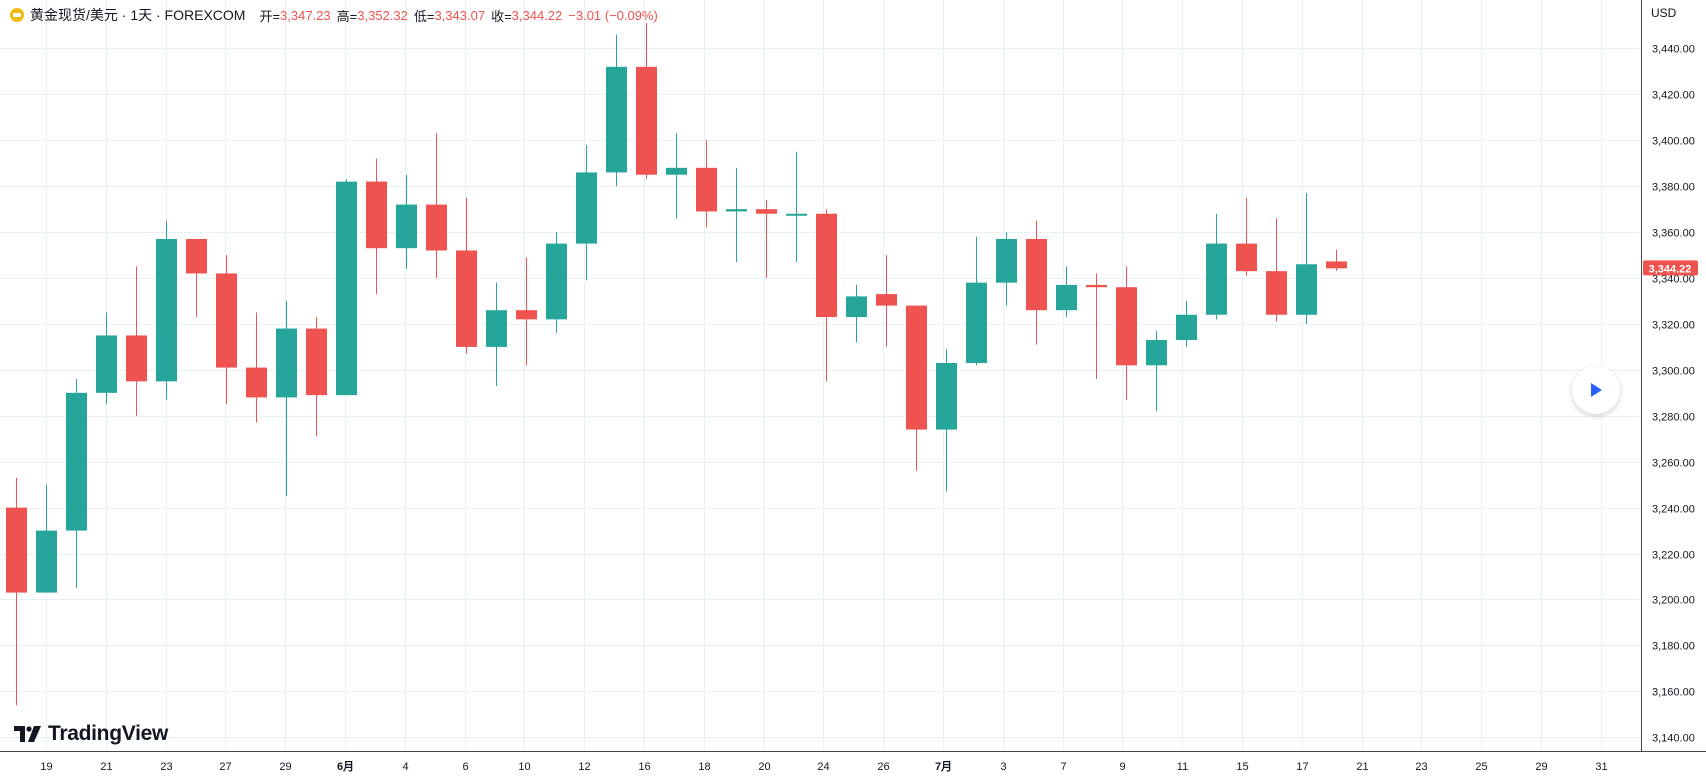 The image size is (1706, 781). Describe the element at coordinates (1673, 647) in the screenshot. I see `price-tick-label: 3,180.00` at that location.